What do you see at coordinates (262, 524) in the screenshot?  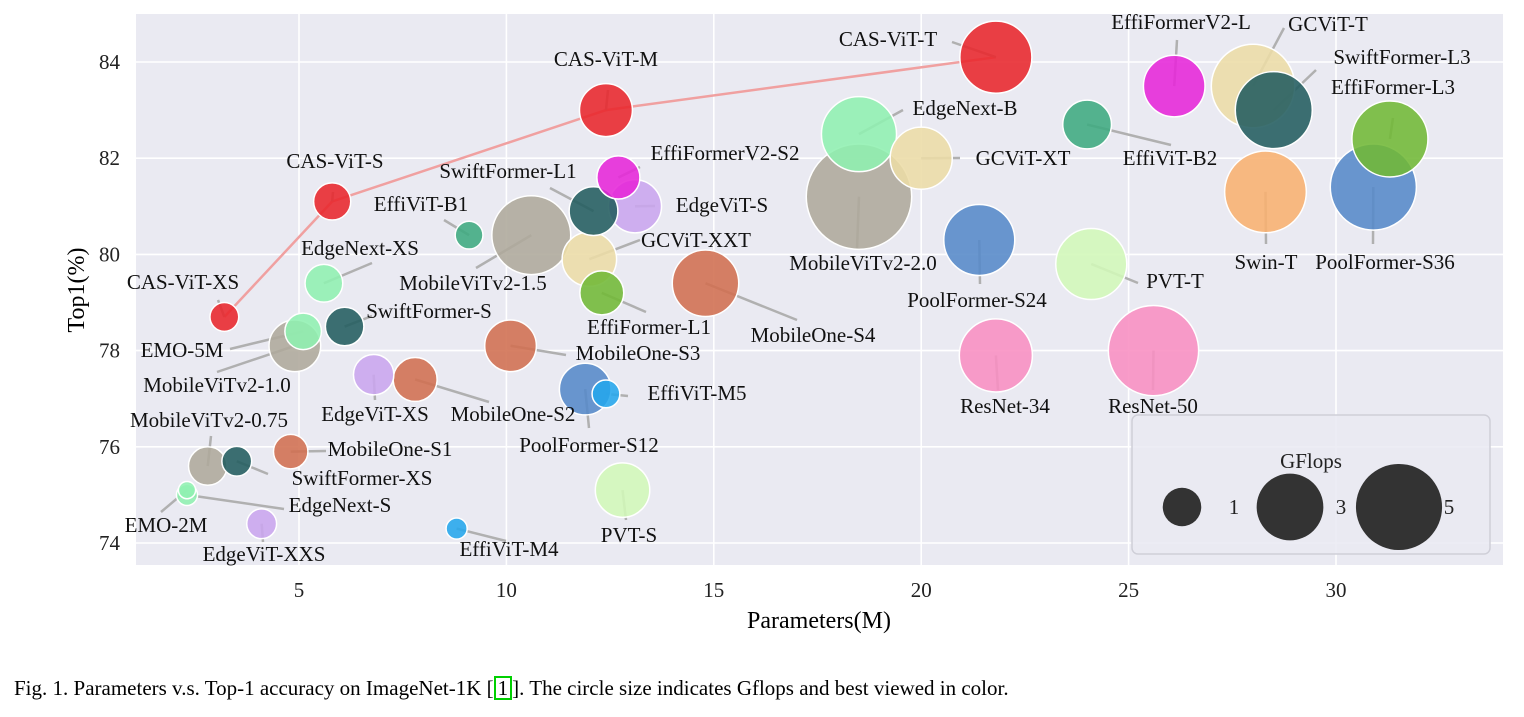 I see `point-edgevit-xxs` at bounding box center [262, 524].